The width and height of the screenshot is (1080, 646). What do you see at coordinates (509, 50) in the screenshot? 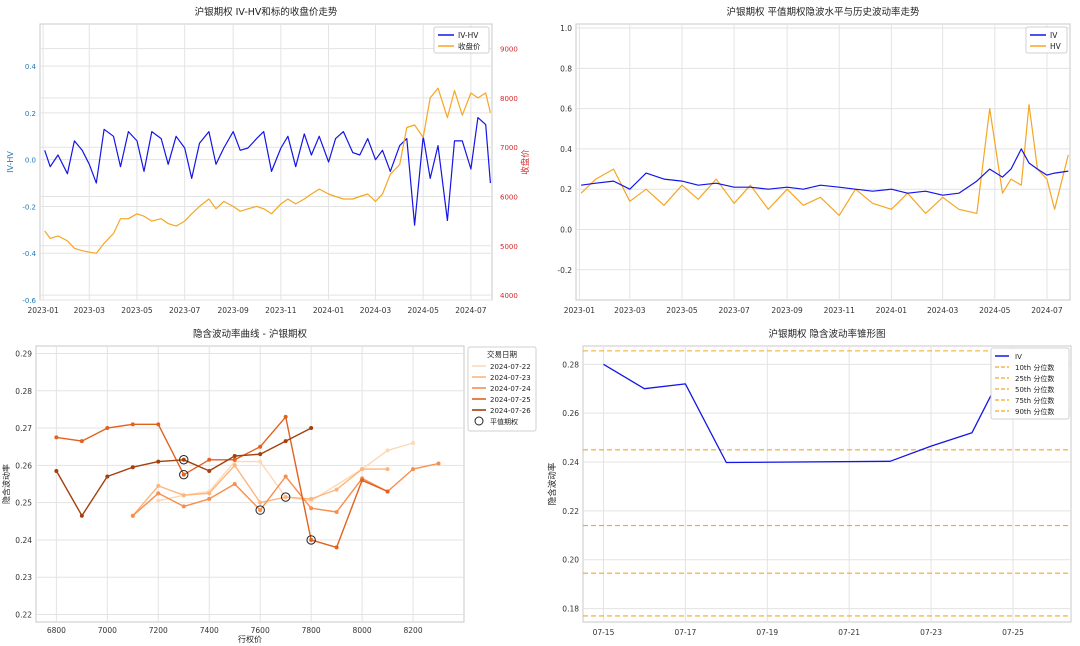
I see `y2-tick-label: 9000` at bounding box center [509, 50].